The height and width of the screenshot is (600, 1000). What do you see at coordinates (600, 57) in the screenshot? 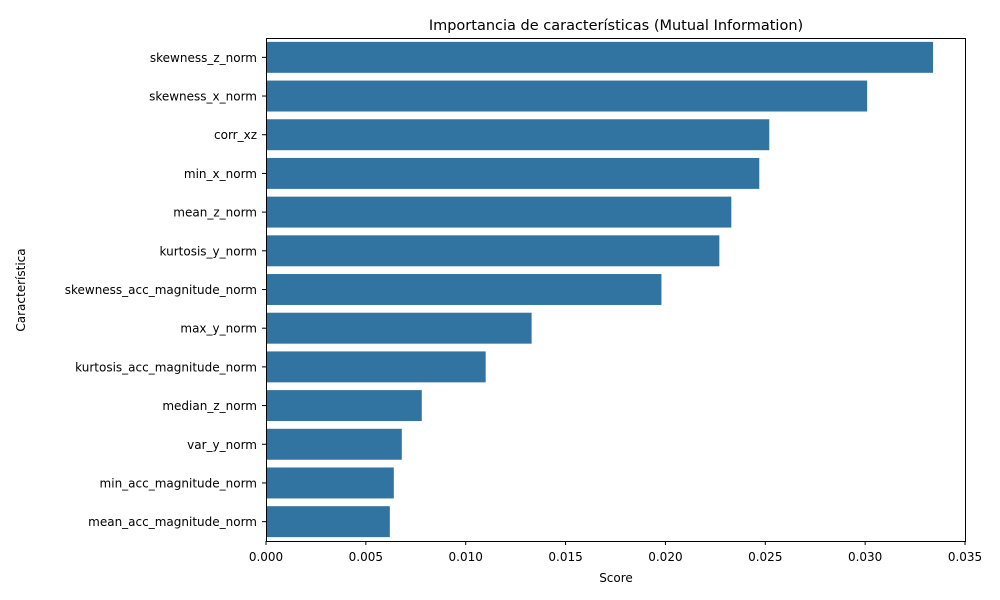
I see `bar-skewness_z_norm` at bounding box center [600, 57].